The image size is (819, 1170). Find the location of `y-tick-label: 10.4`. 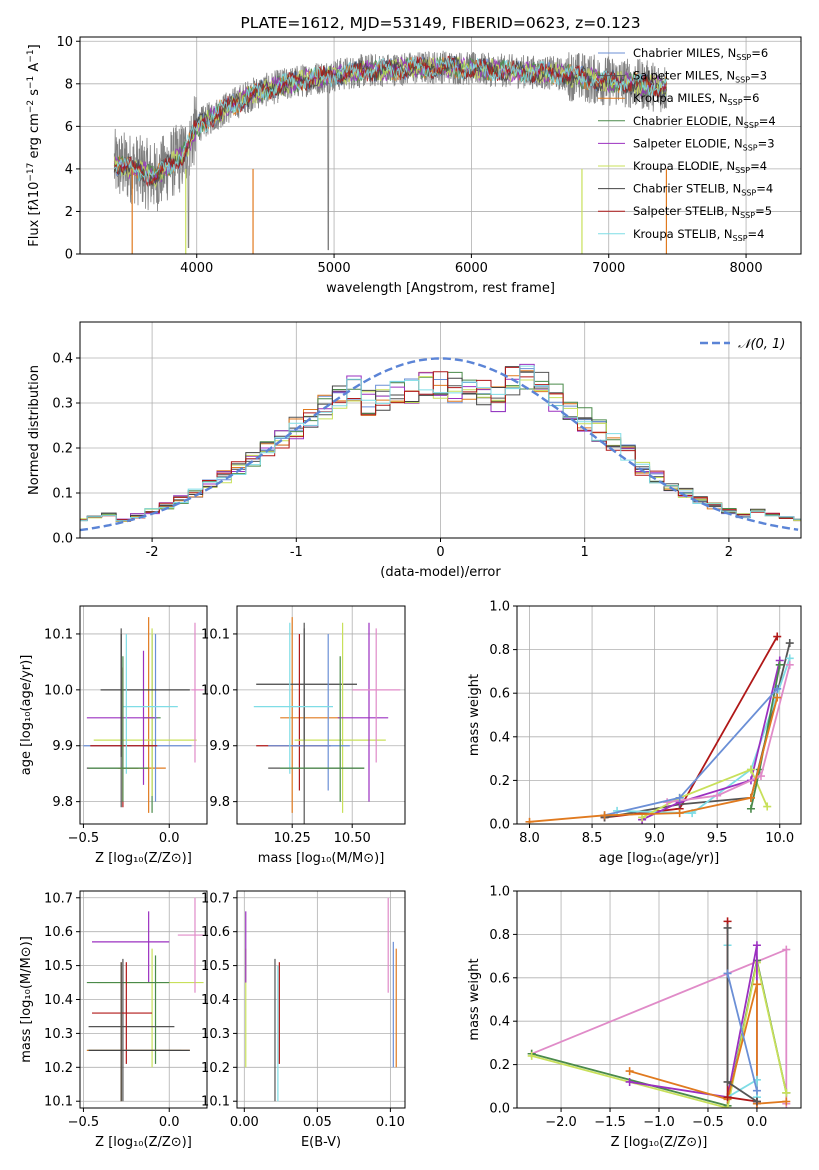

y-tick-label: 10.4 is located at coordinates (215, 1000).